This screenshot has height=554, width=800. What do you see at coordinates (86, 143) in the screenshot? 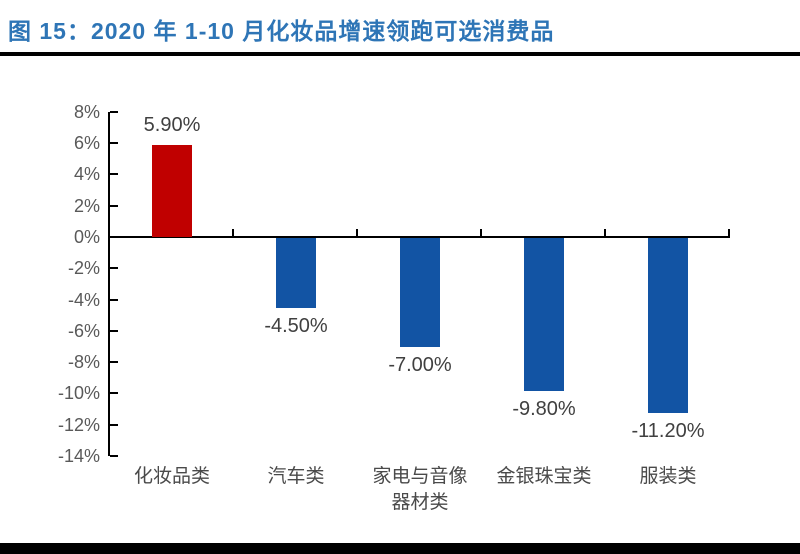
I see `y-tick-label: 6%` at bounding box center [86, 143].